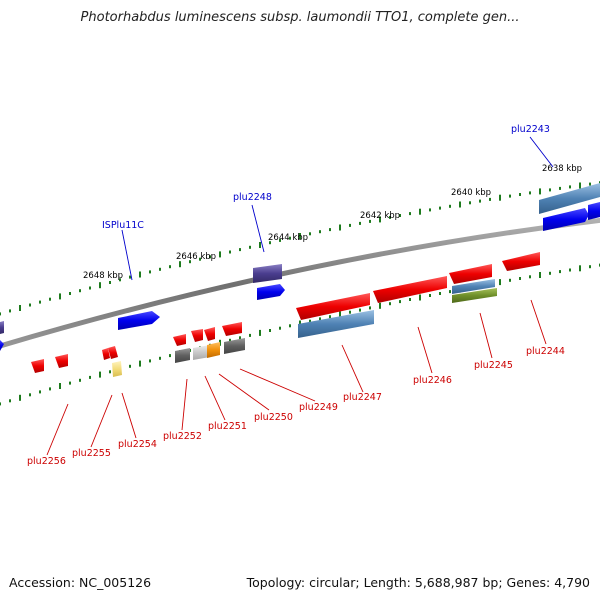 The width and height of the screenshot is (600, 600). I want to click on scale-label-2644: 2644 kbp, so click(288, 238).